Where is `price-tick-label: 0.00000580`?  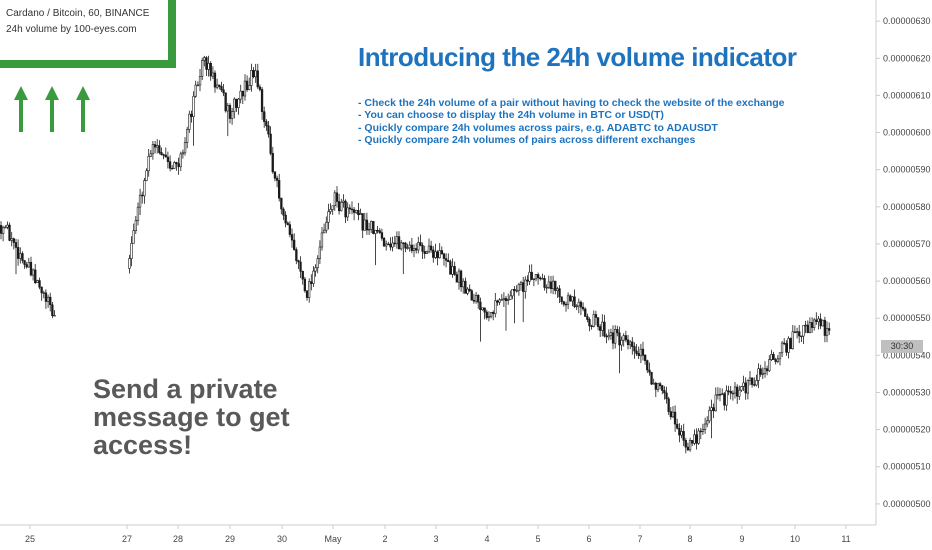 price-tick-label: 0.00000580 is located at coordinates (907, 207).